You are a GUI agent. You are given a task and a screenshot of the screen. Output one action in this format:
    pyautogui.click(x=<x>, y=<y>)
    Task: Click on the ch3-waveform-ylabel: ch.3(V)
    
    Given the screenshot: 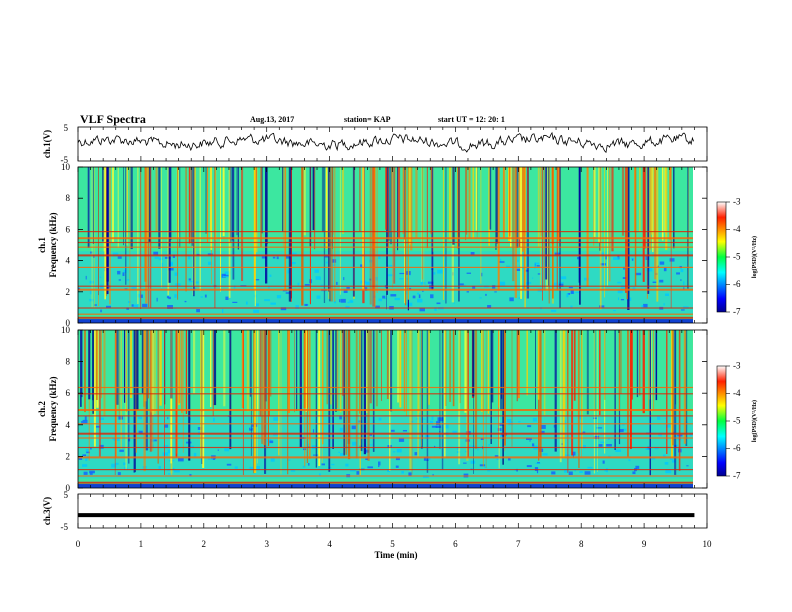 What is the action you would take?
    pyautogui.click(x=47, y=511)
    